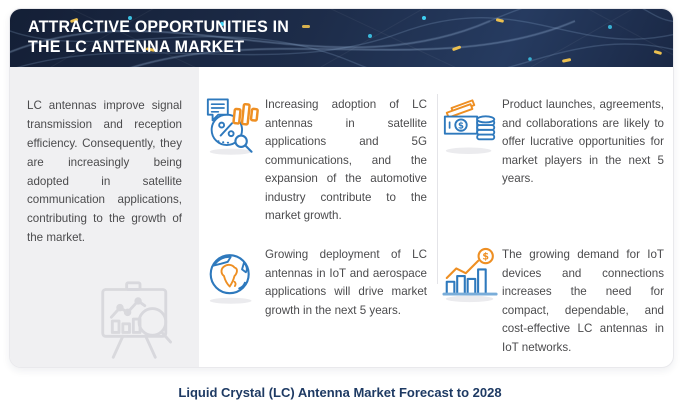  Describe the element at coordinates (234, 129) in the screenshot. I see `market-analysis-icon` at that location.